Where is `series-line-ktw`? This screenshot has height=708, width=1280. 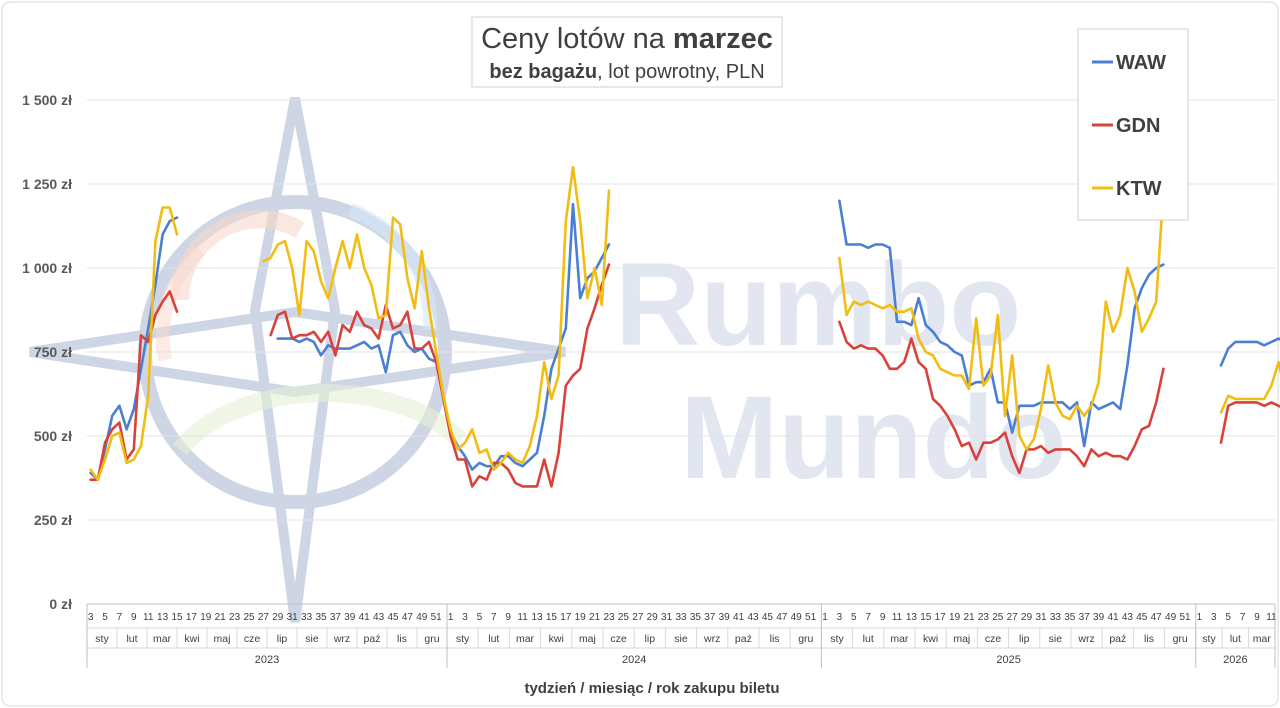 series-line-ktw is located at coordinates (1249, 387).